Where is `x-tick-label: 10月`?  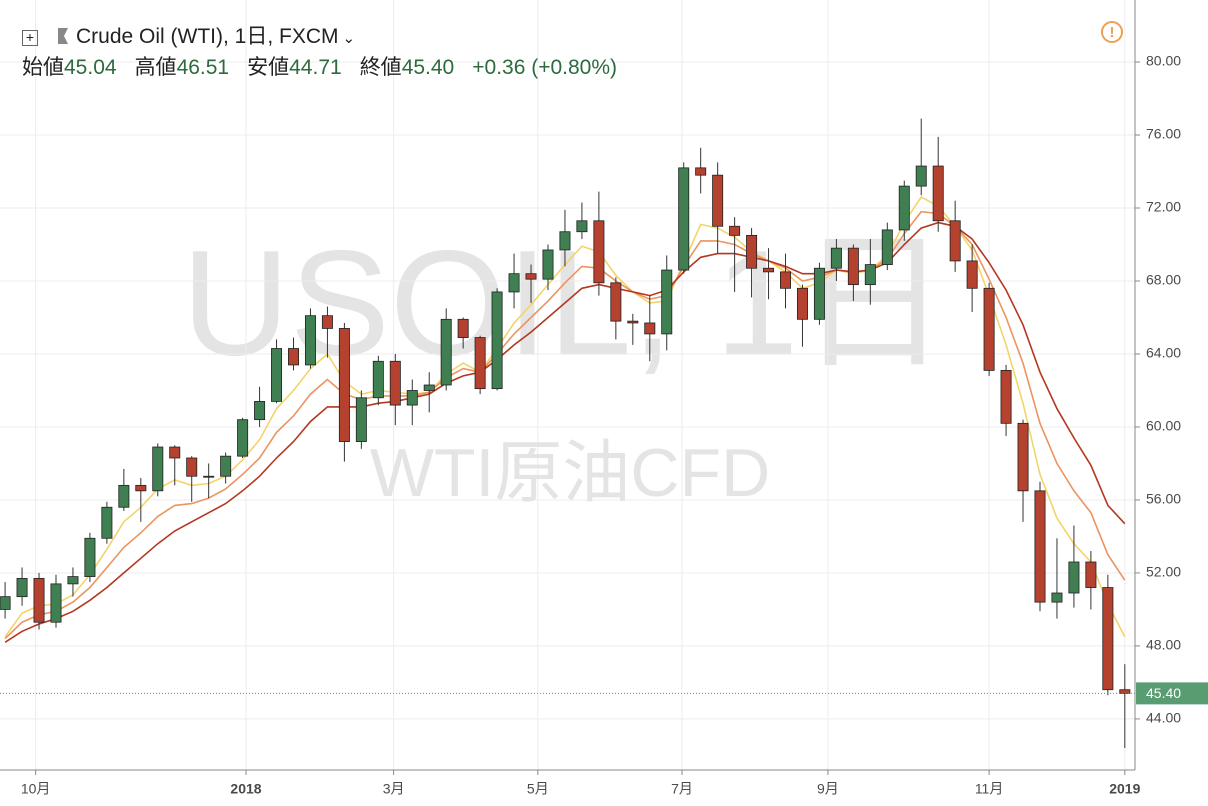
x-tick-label: 10月 is located at coordinates (36, 789).